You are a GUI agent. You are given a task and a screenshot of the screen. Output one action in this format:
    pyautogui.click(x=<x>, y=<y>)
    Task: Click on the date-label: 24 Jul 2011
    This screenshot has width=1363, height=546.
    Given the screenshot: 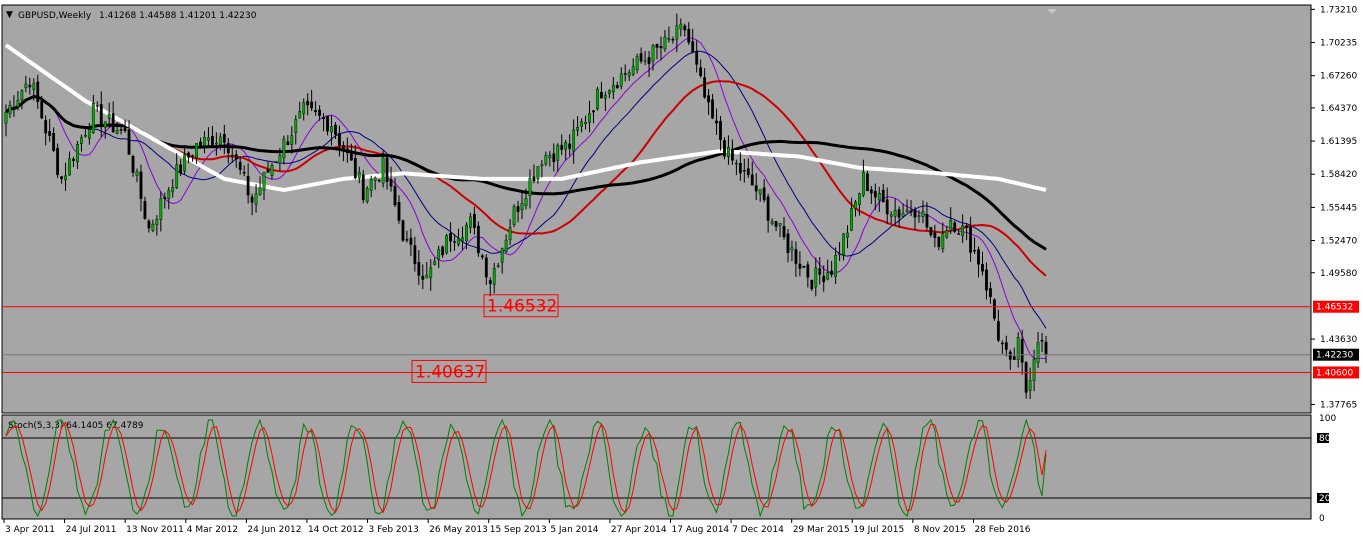 What is the action you would take?
    pyautogui.click(x=91, y=530)
    